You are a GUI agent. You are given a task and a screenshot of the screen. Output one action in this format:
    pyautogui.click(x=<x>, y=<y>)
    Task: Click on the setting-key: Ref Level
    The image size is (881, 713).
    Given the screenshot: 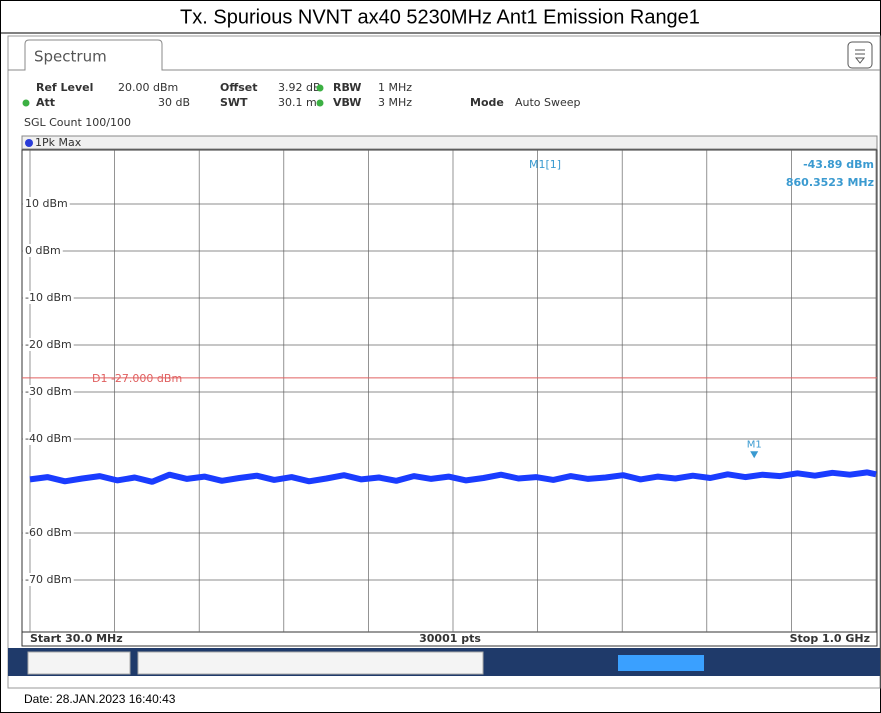 What is the action you would take?
    pyautogui.click(x=64, y=87)
    